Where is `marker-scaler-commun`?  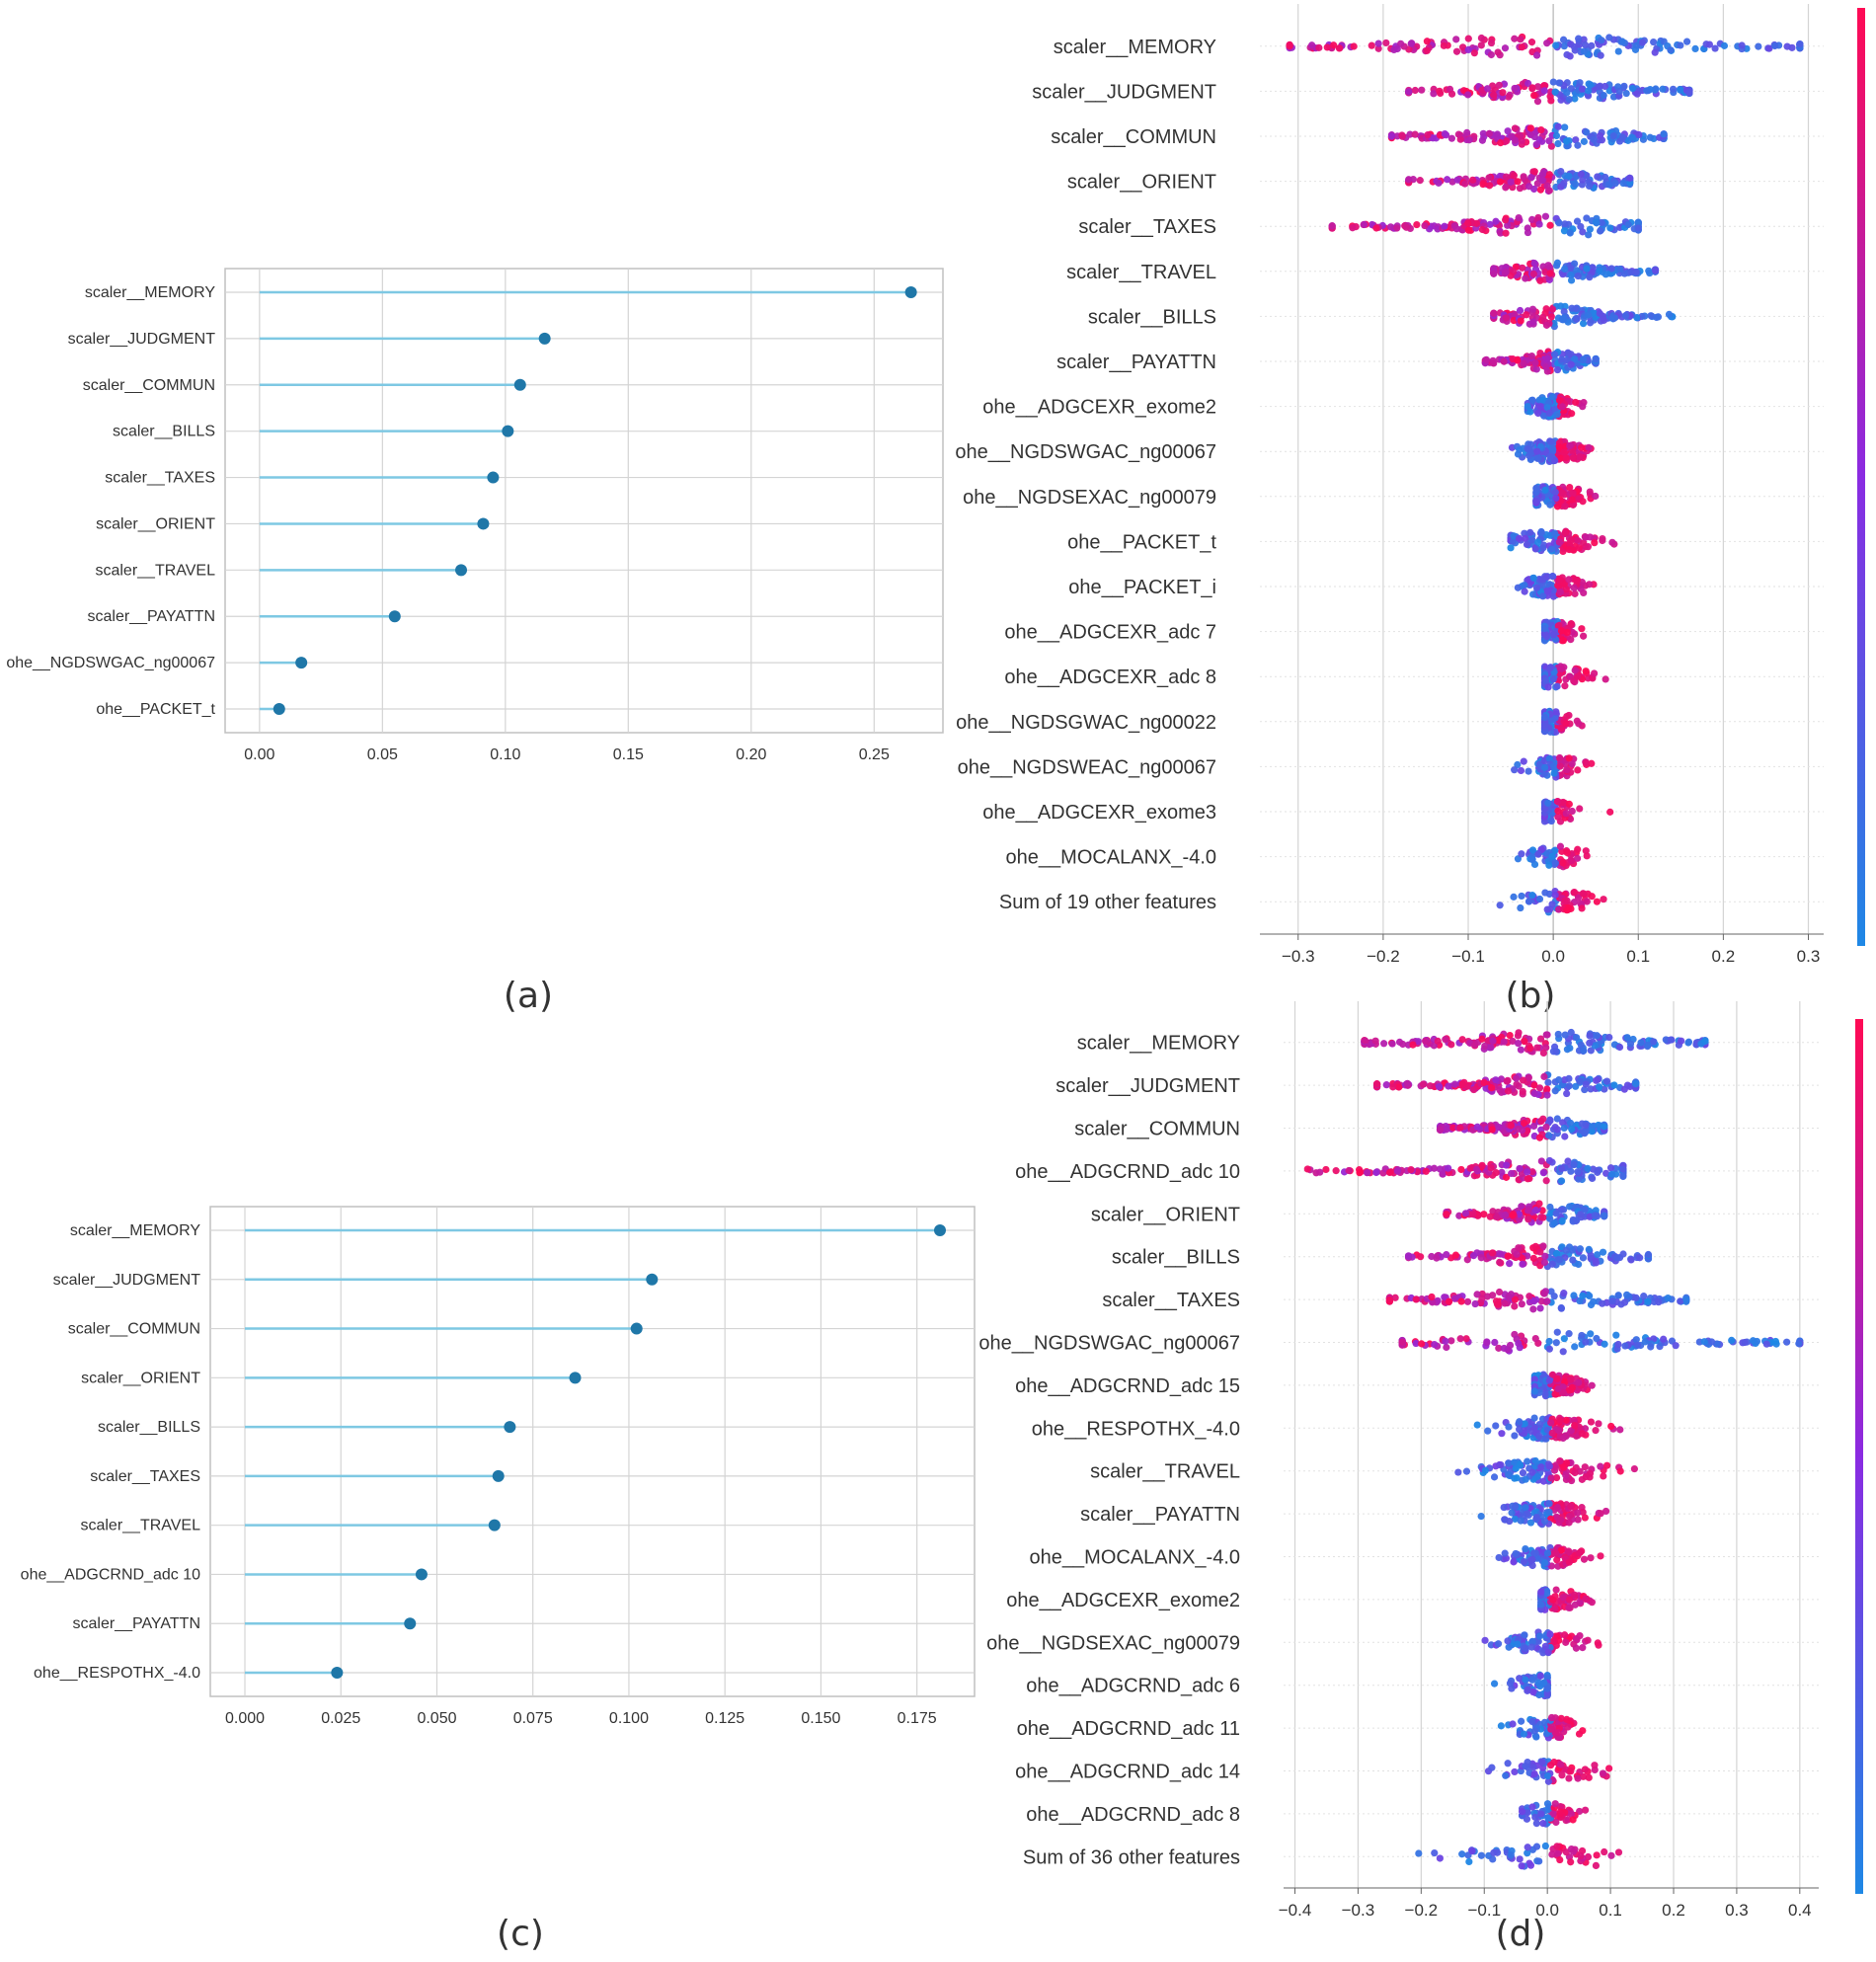
marker-scaler-commun is located at coordinates (519, 384).